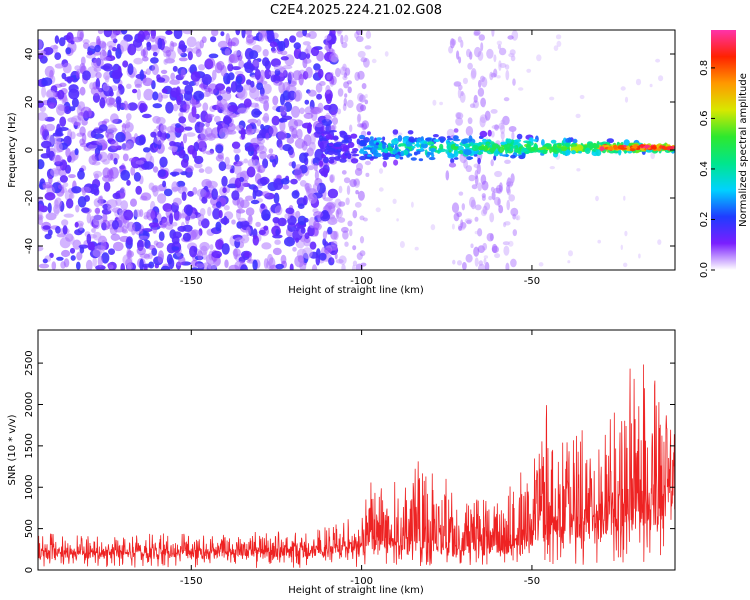 The width and height of the screenshot is (750, 600). Describe the element at coordinates (456, 140) in the screenshot. I see `spectrogram-cell-1931` at that location.